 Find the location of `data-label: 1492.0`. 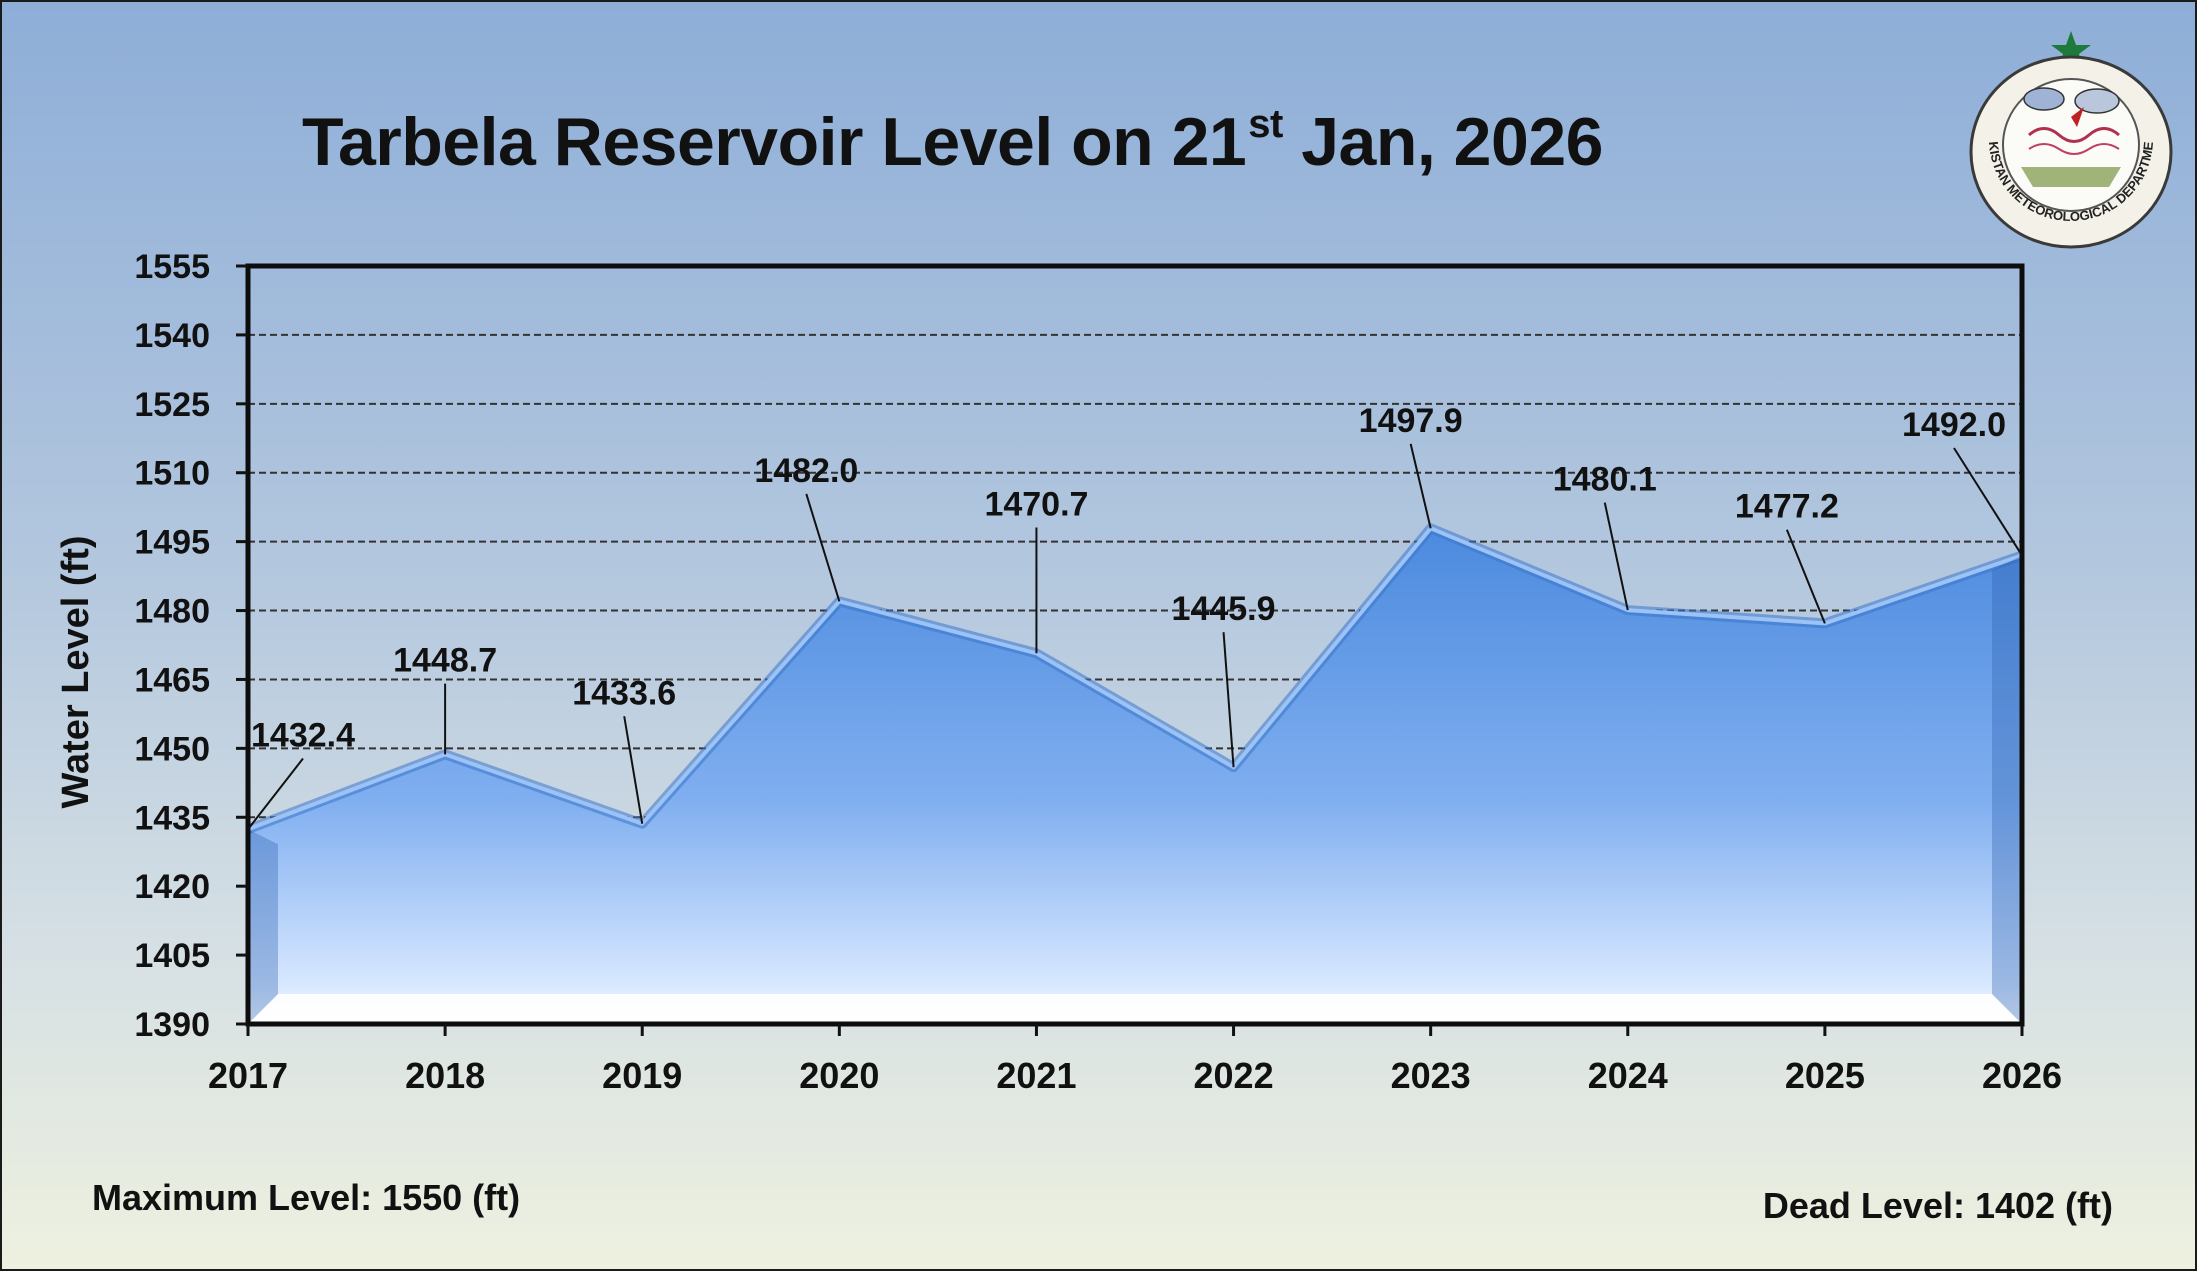

data-label: 1492.0 is located at coordinates (1954, 425).